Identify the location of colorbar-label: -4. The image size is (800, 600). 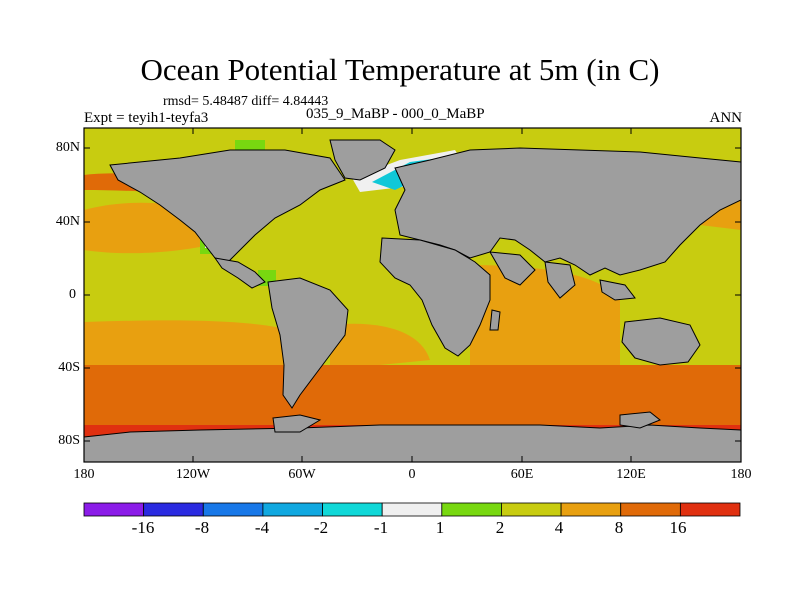
(262, 527).